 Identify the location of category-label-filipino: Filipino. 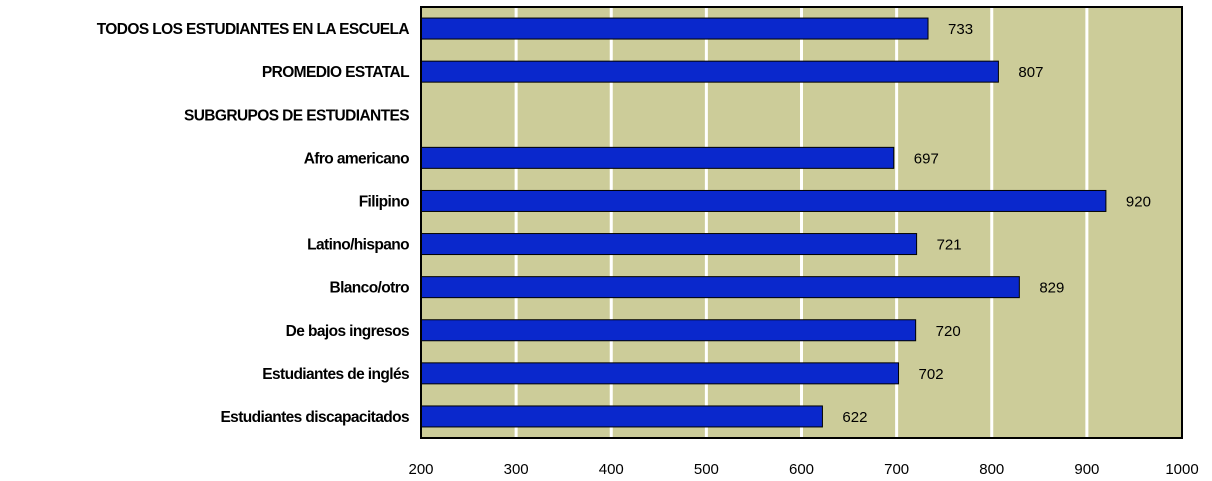
(384, 201).